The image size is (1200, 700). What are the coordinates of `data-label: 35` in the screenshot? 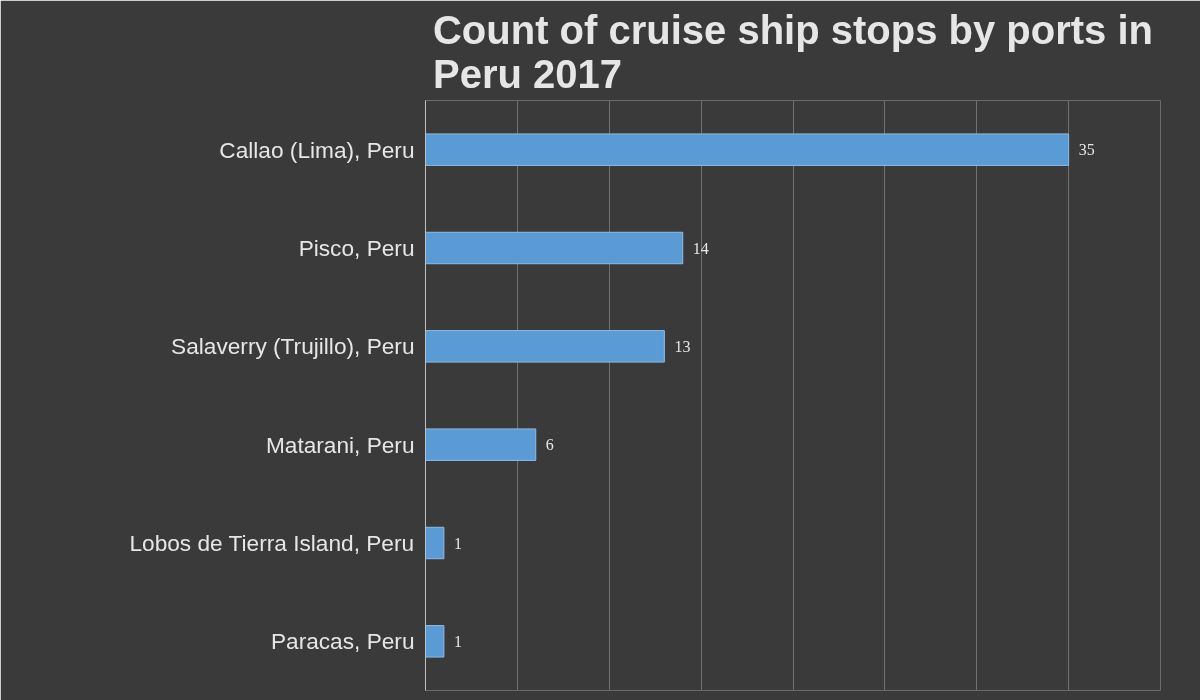 It's located at (1086, 150).